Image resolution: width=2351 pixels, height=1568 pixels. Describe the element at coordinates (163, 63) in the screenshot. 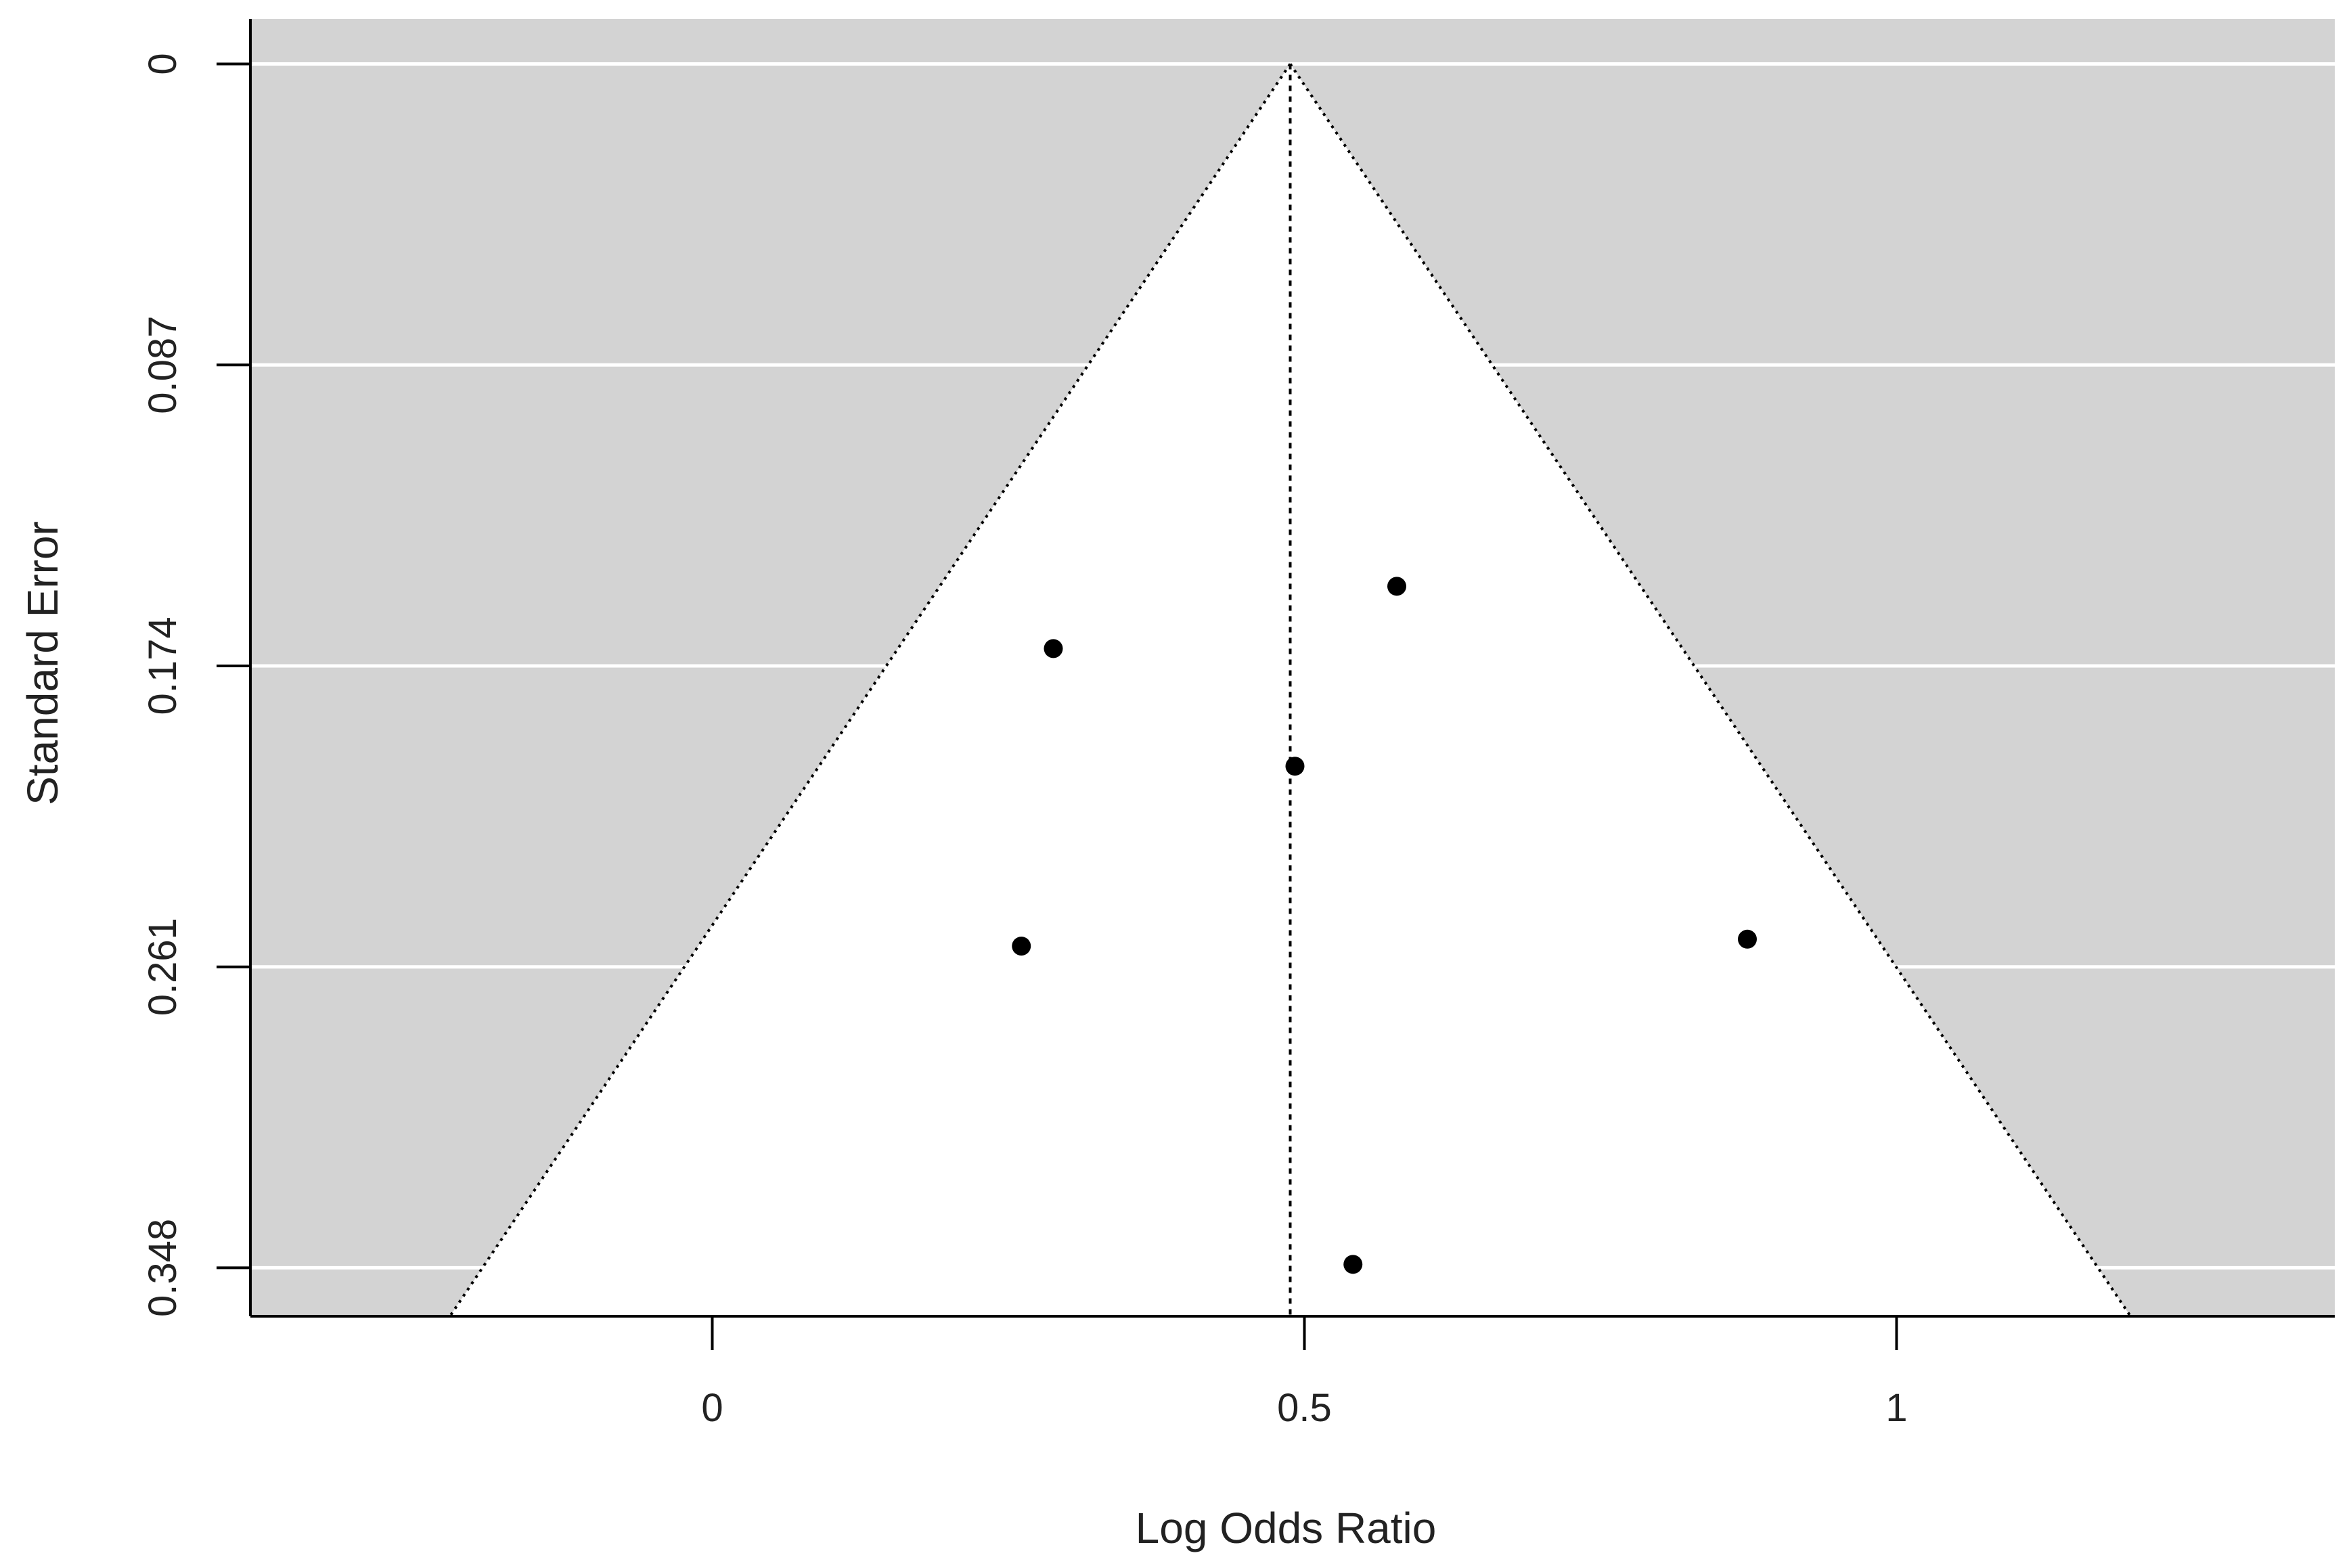

I see `y-tick-label: 0` at that location.